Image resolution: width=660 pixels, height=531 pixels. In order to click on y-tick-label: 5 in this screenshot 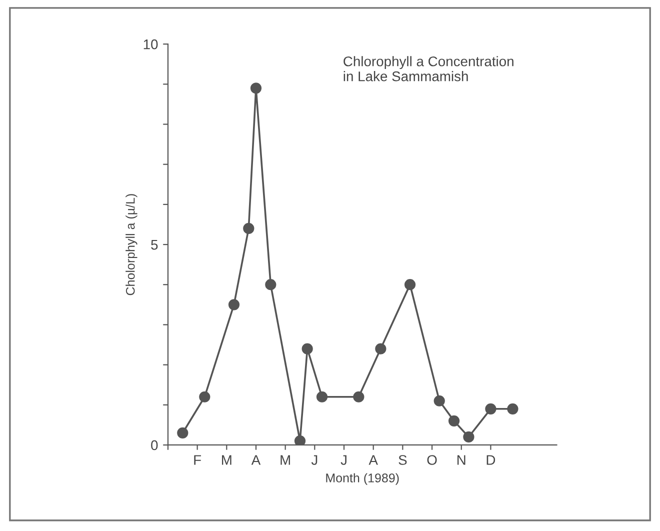, I will do `click(154, 245)`.